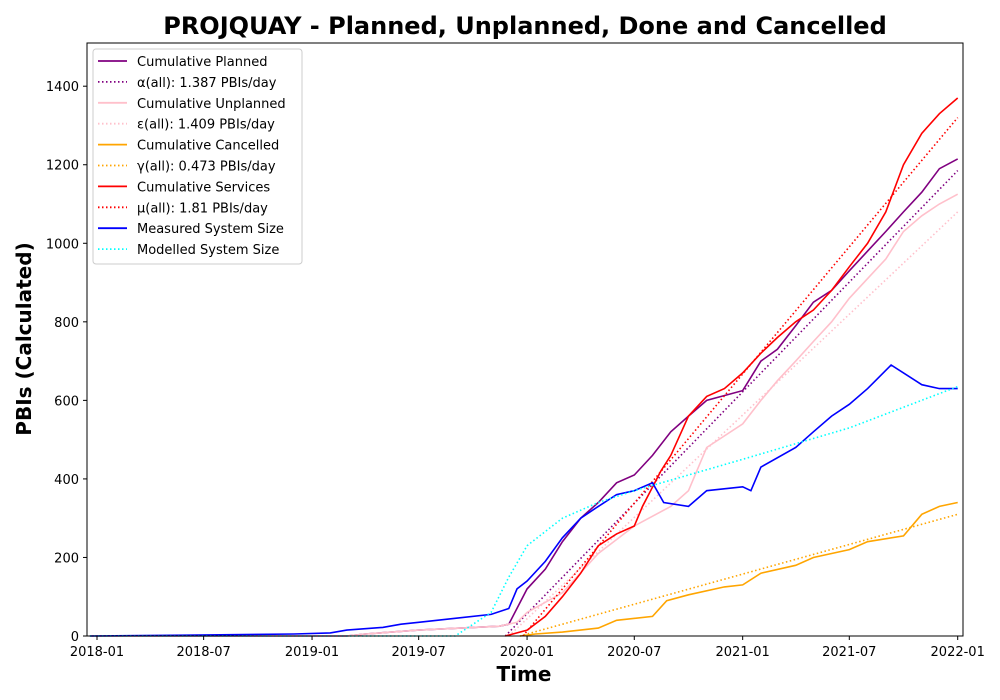  What do you see at coordinates (62, 166) in the screenshot?
I see `y-tick-label-6: 1200` at bounding box center [62, 166].